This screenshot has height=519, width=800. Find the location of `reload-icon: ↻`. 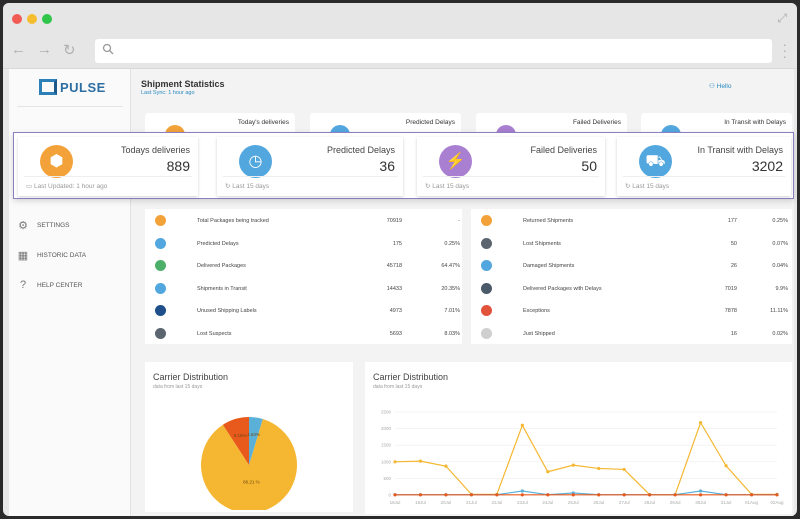

reload-icon: ↻ is located at coordinates (69, 50).